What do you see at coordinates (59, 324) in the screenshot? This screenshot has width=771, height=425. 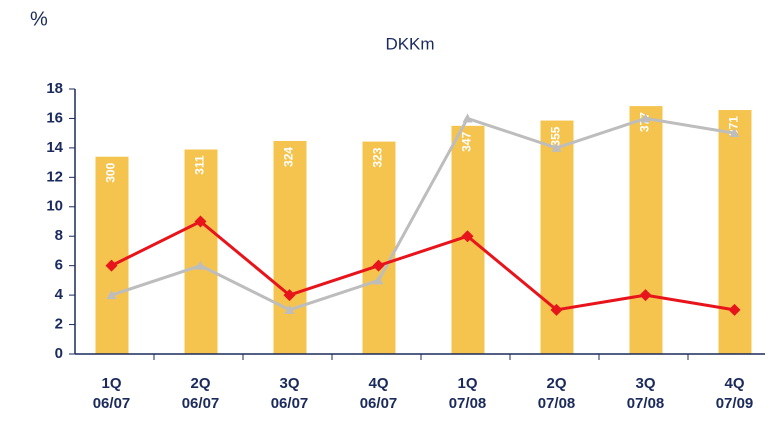 I see `y-tick-label: 2` at bounding box center [59, 324].